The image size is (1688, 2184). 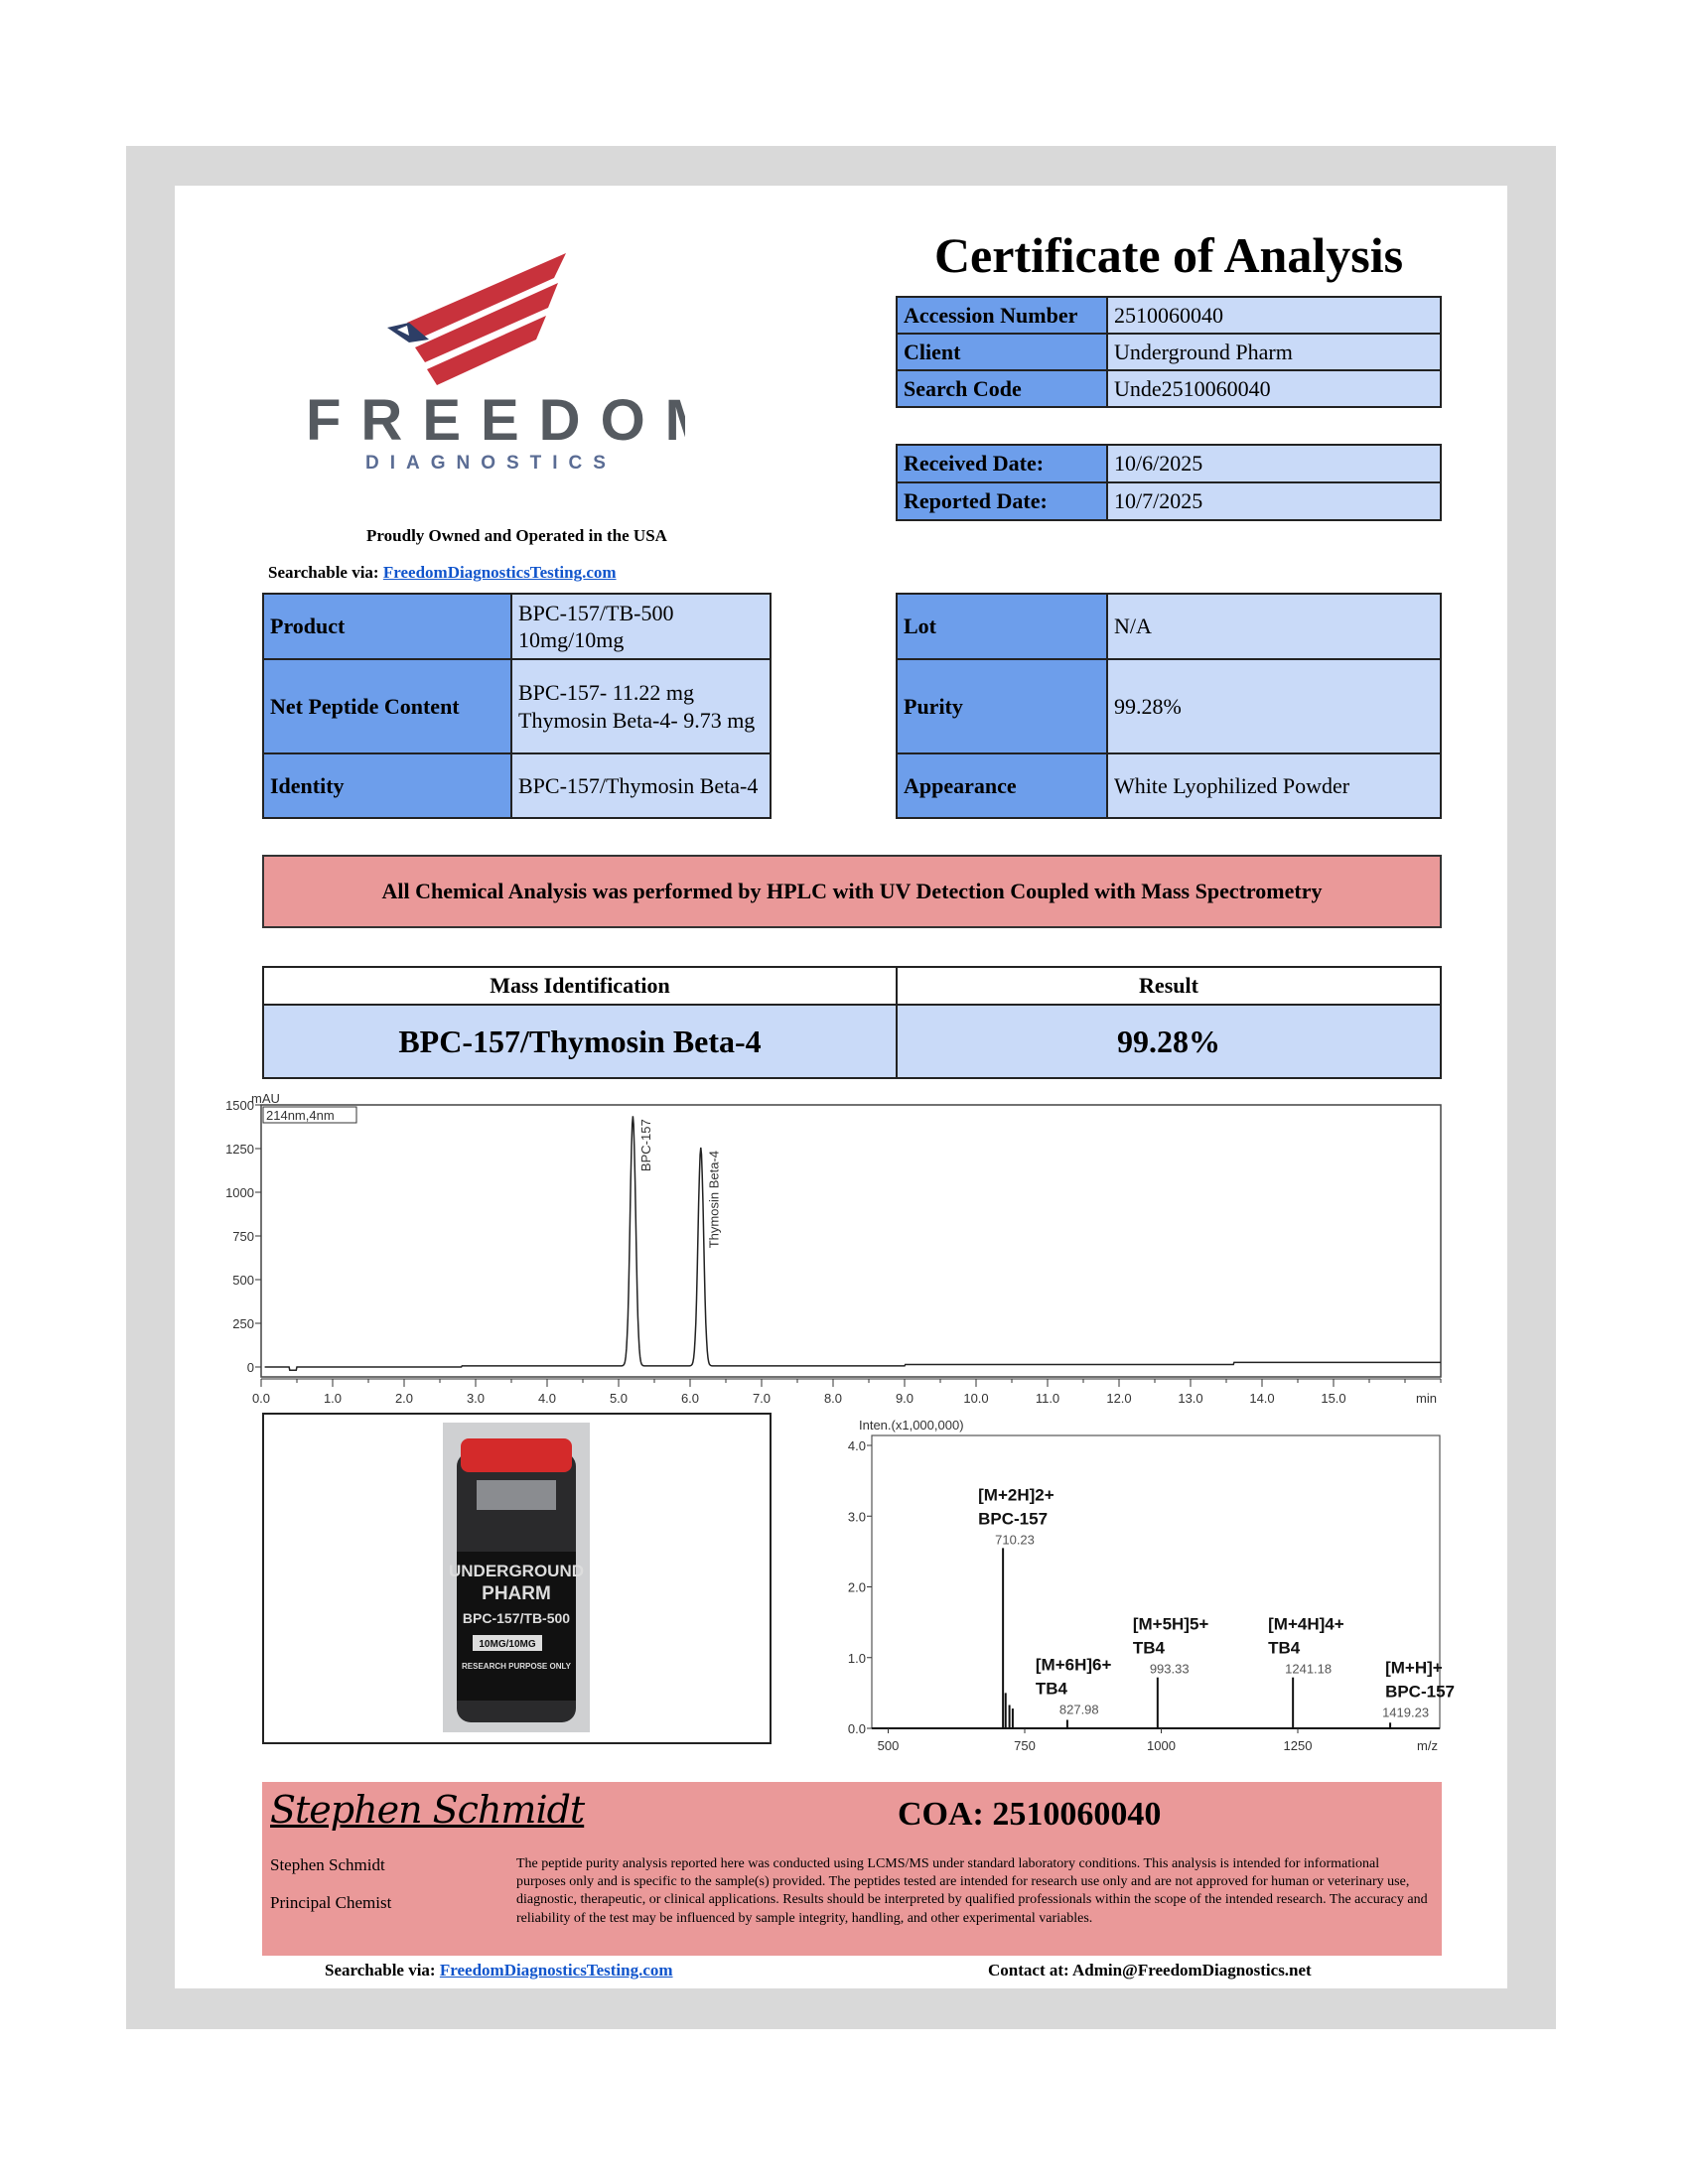 I want to click on table-row: Search Code Unde2510060040, so click(x=1169, y=388).